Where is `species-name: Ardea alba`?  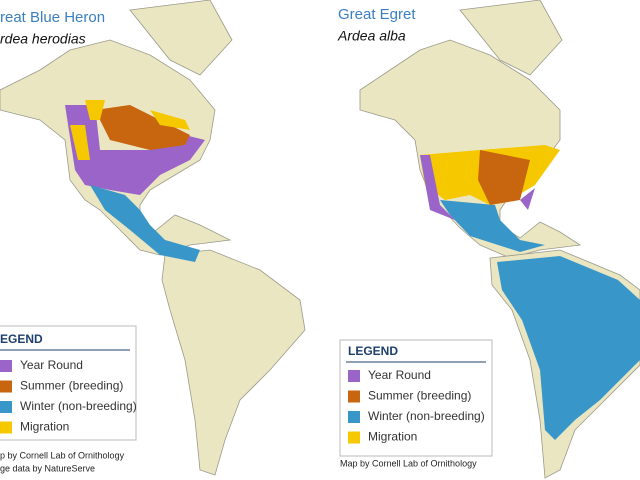 species-name: Ardea alba is located at coordinates (371, 36).